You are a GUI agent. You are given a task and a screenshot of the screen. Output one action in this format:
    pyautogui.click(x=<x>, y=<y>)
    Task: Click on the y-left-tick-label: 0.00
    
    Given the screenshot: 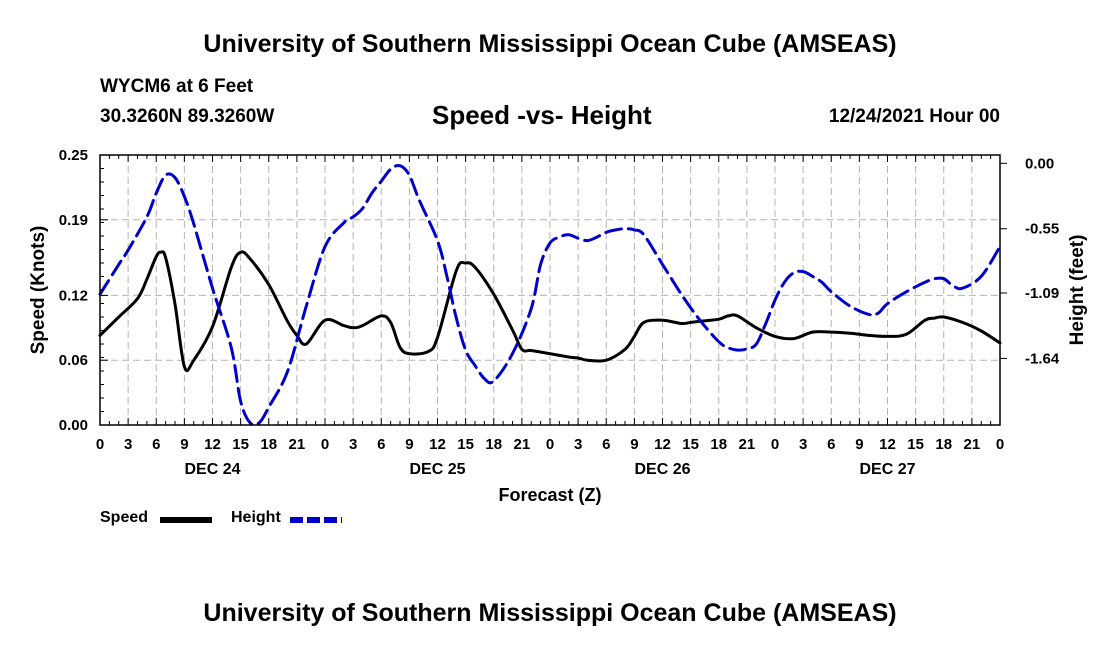 What is the action you would take?
    pyautogui.click(x=73, y=425)
    